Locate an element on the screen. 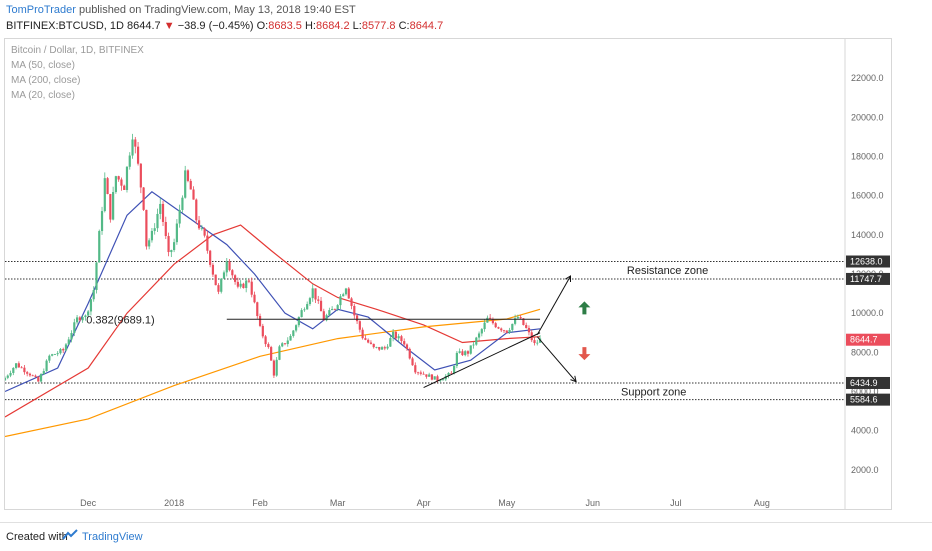  legend-ma200: MA (200, close) is located at coordinates (45, 80).